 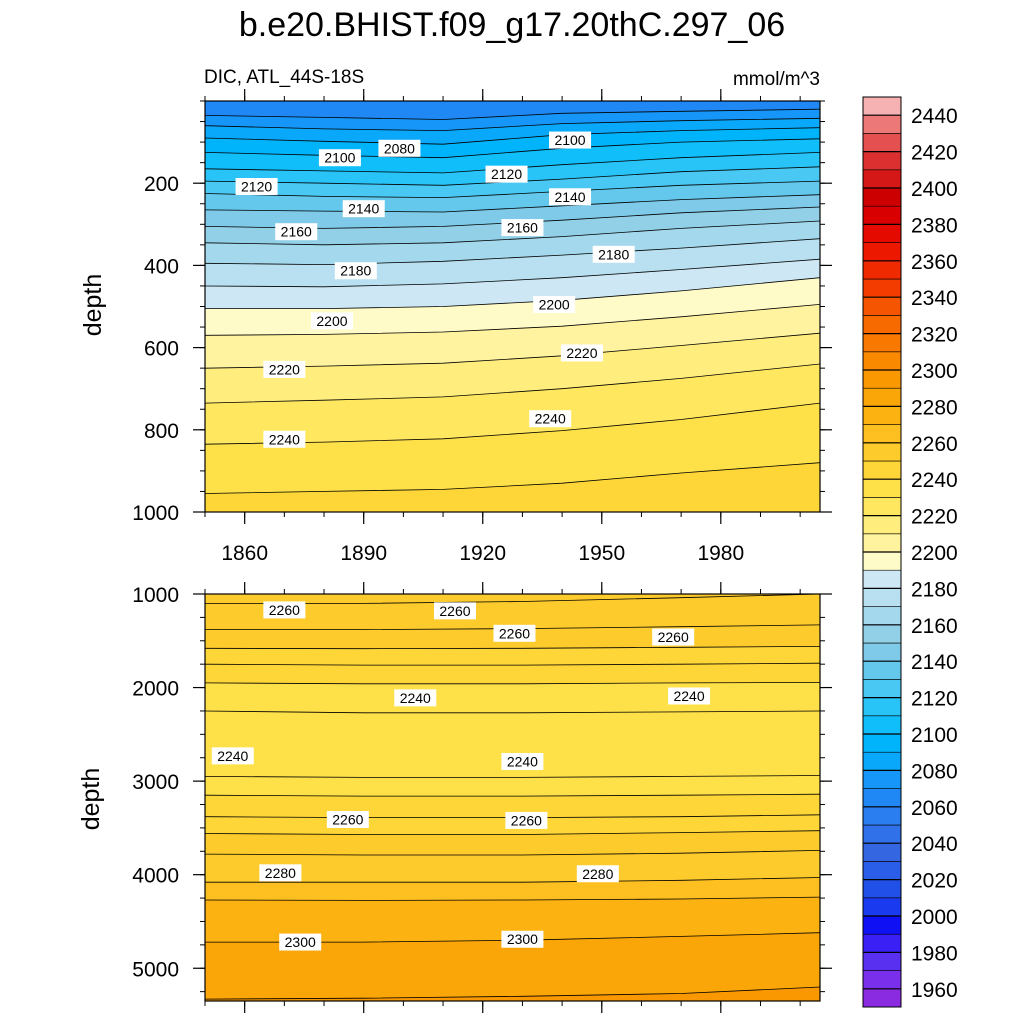 I want to click on upper-depth-axis-label: depth, so click(x=93, y=305).